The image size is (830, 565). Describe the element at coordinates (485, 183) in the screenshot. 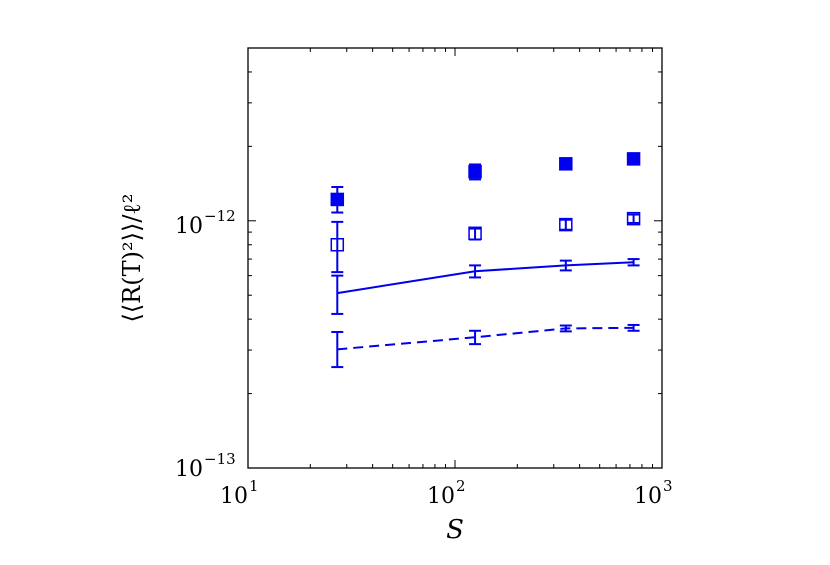

I see `series-filled-square` at that location.